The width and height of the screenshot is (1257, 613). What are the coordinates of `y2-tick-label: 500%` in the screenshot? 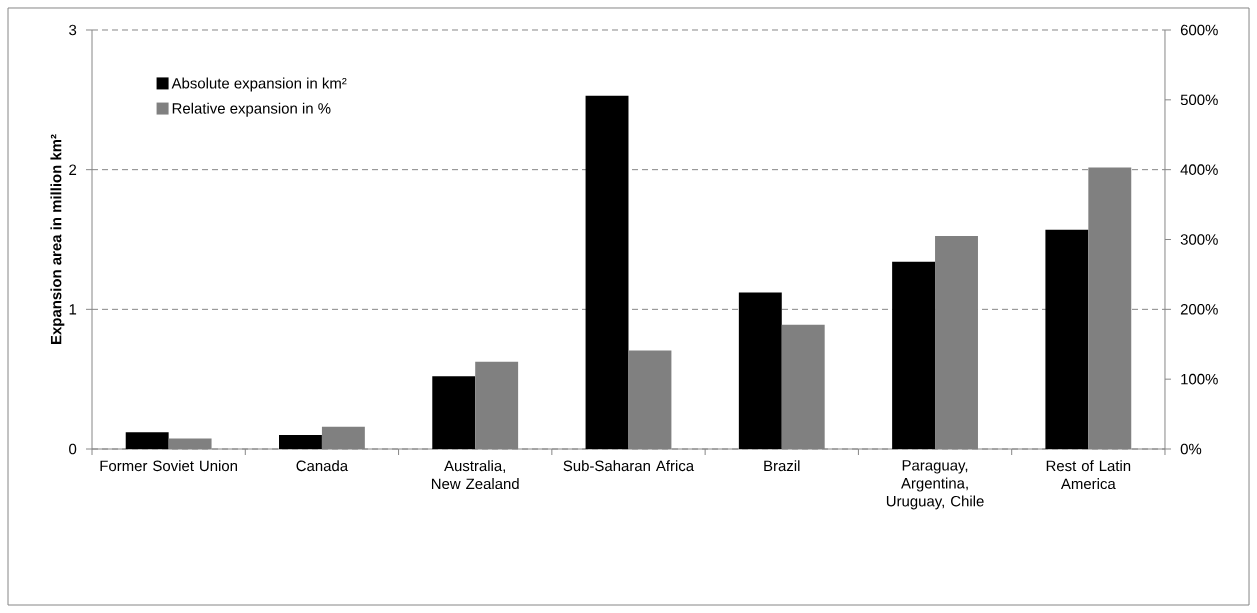 It's located at (1199, 100).